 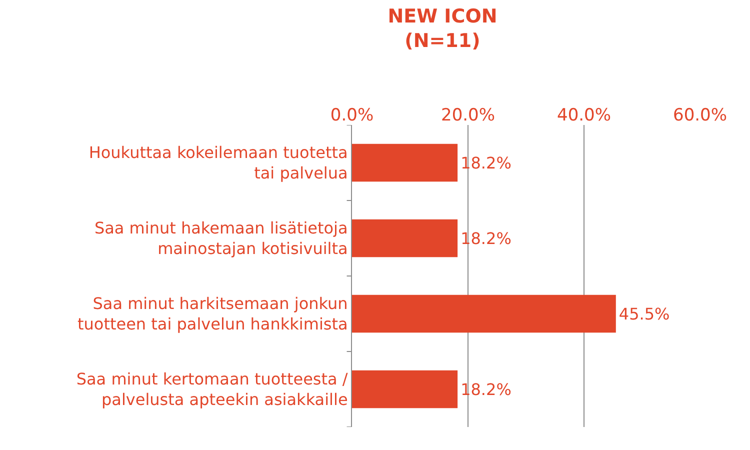 What do you see at coordinates (212, 314) in the screenshot?
I see `y-tick-label: Saa minut harkitsemaan jonkun tuotteen tai palvelun hankkimista` at bounding box center [212, 314].